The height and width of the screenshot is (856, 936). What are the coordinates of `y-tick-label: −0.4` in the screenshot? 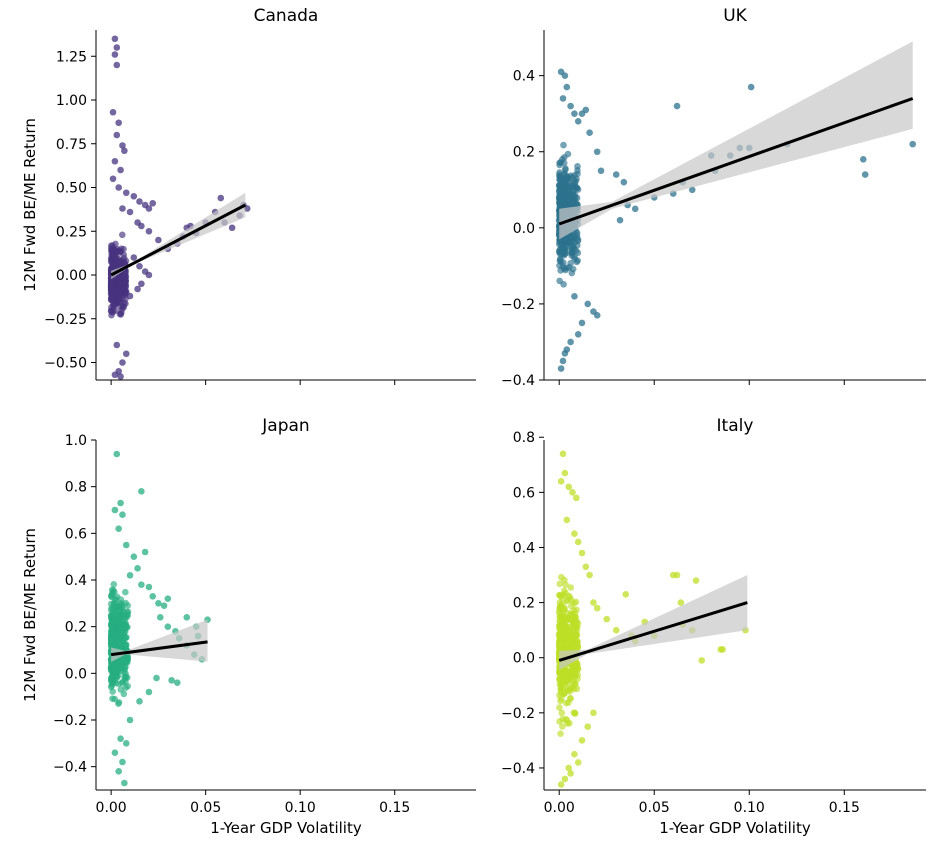 It's located at (518, 769).